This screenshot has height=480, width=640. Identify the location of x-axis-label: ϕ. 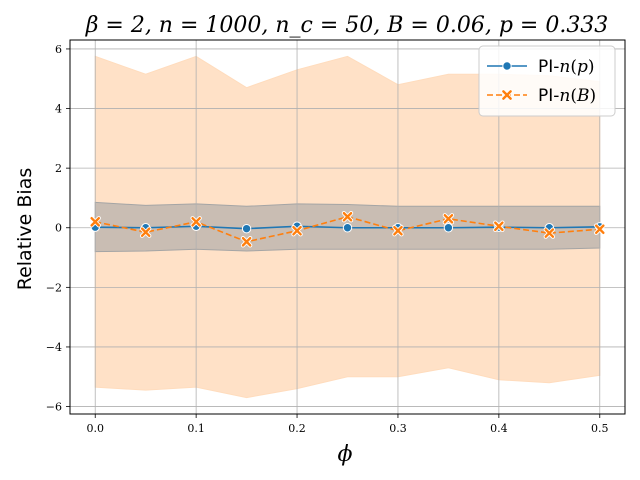
(345, 454).